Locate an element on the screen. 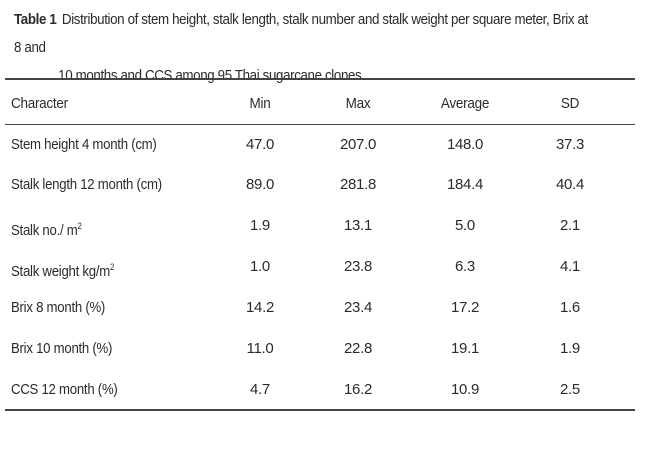 This screenshot has height=450, width=650. row-min: 1.0 is located at coordinates (260, 266).